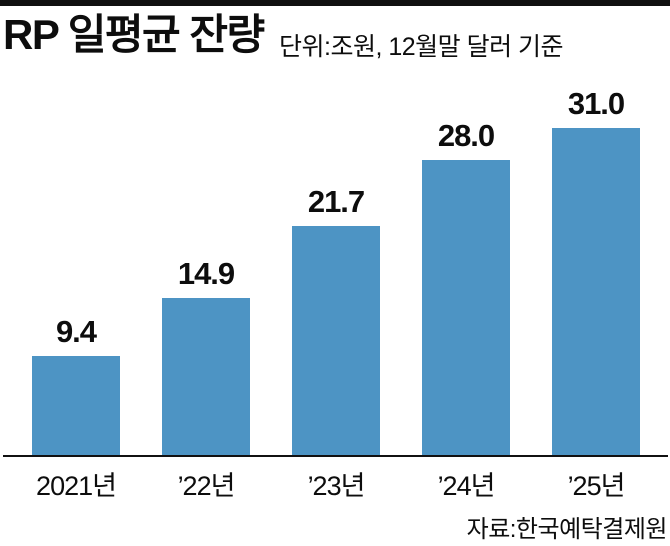 This screenshot has height=546, width=670. I want to click on x-axis-label: ’25년, so click(596, 486).